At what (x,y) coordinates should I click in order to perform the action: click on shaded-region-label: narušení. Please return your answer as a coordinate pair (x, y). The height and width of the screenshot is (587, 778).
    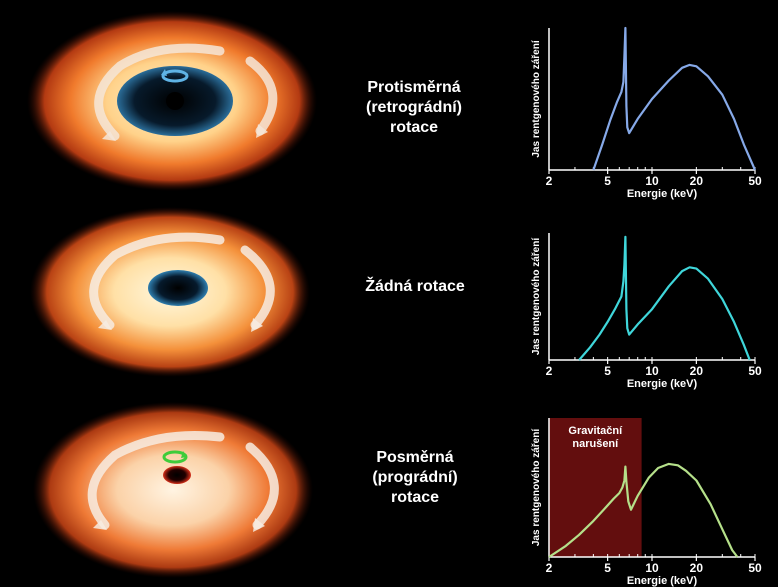
    Looking at the image, I should click on (595, 444).